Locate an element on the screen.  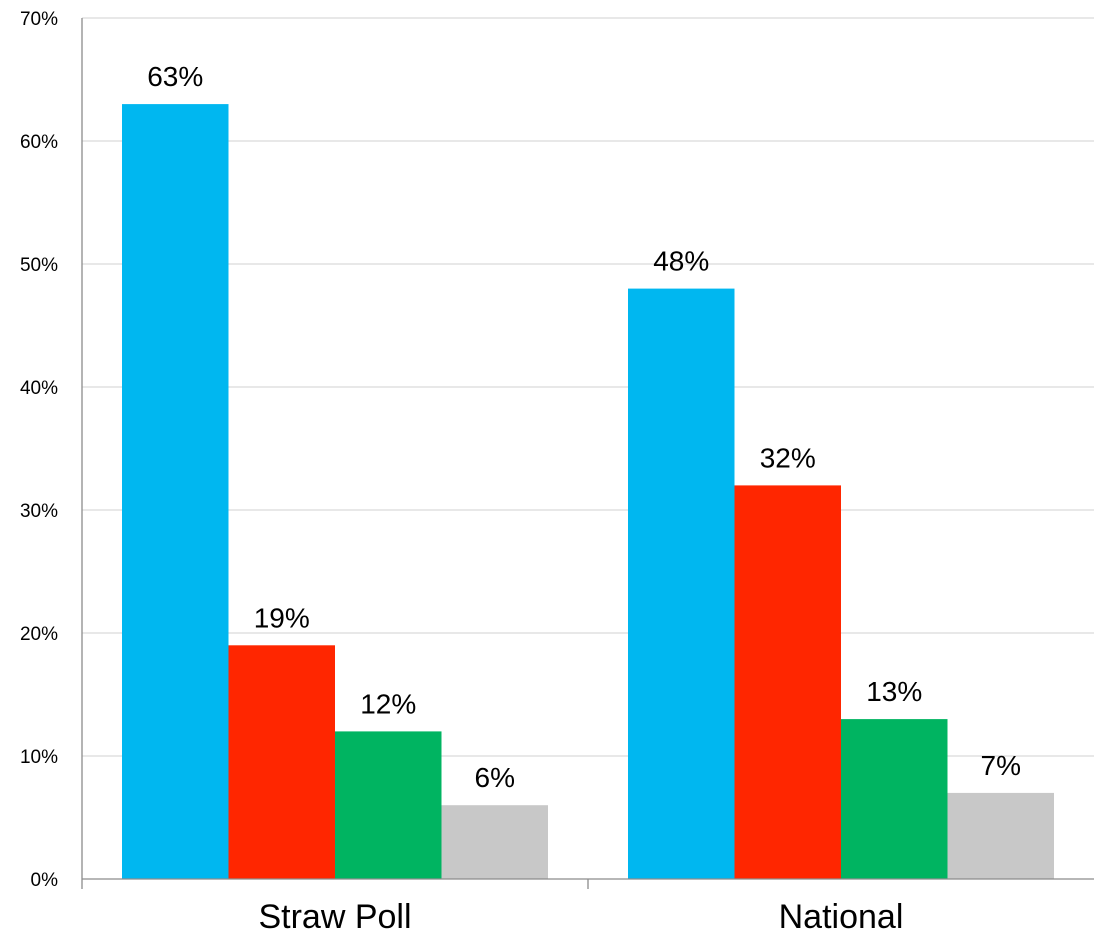
data-label: 7% is located at coordinates (1001, 765).